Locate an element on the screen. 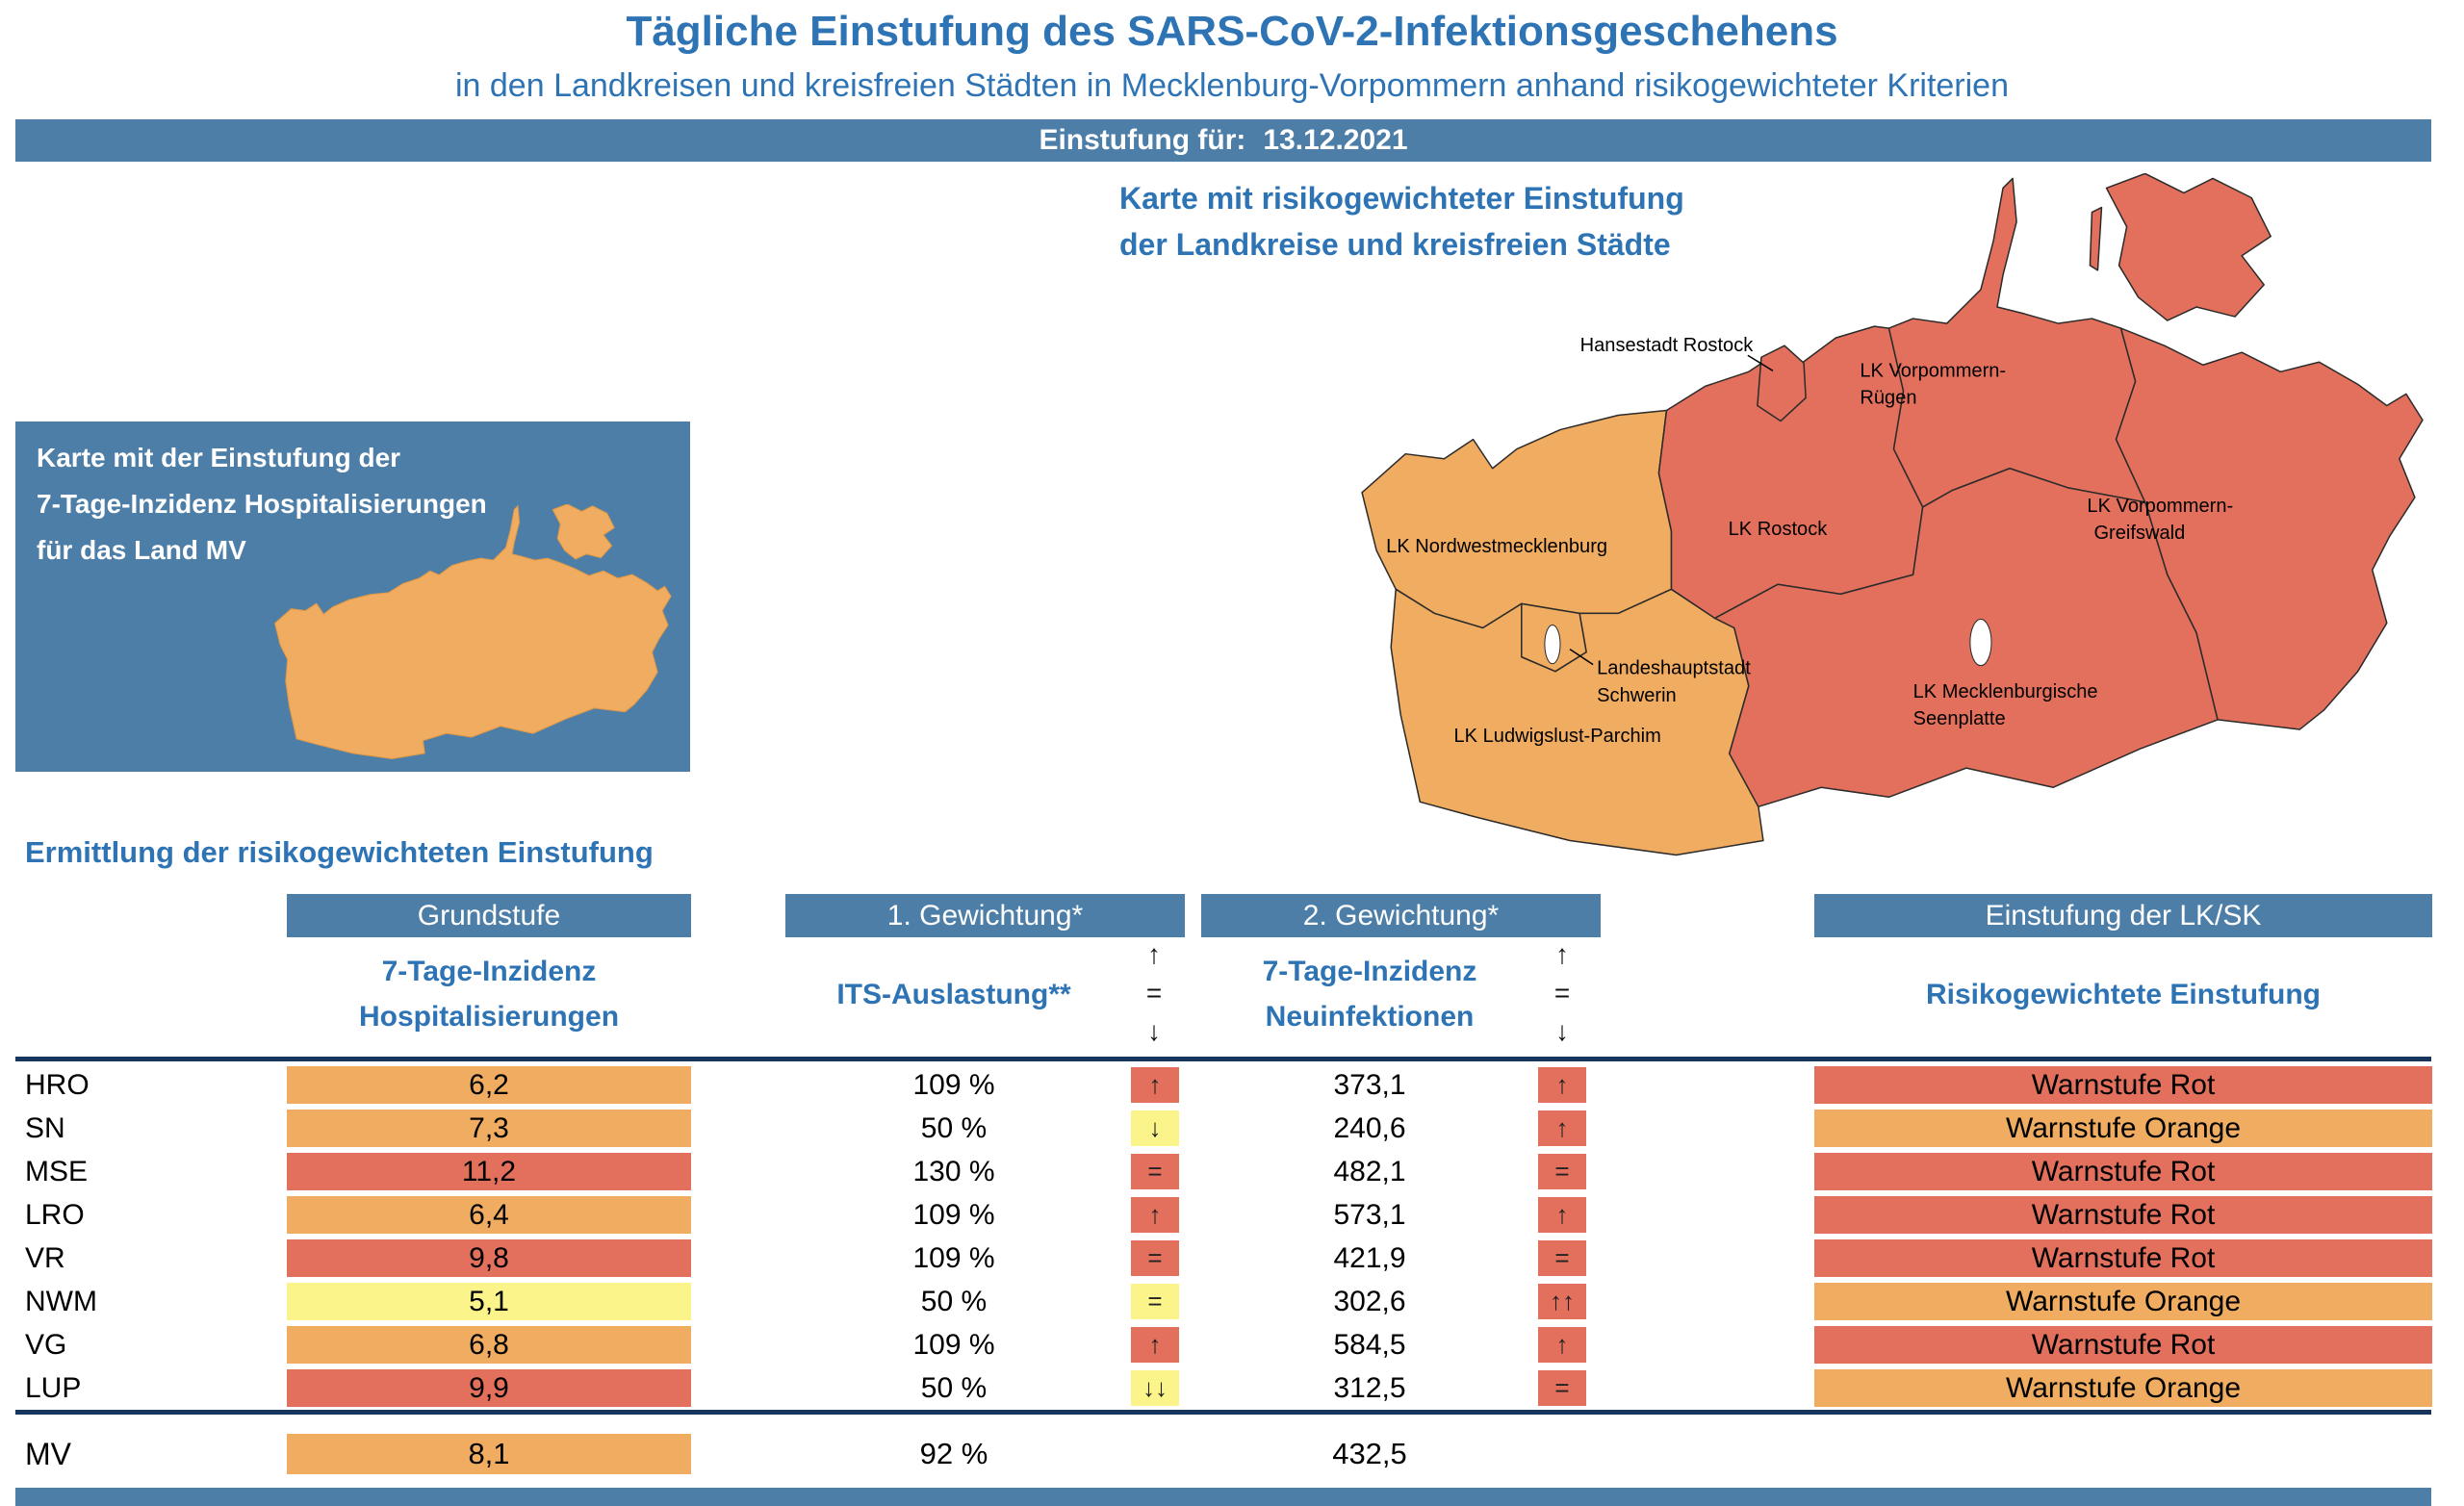 This screenshot has height=1506, width=2464. col-header-gewichtung2: 2. Gewichtung* is located at coordinates (1401, 915).